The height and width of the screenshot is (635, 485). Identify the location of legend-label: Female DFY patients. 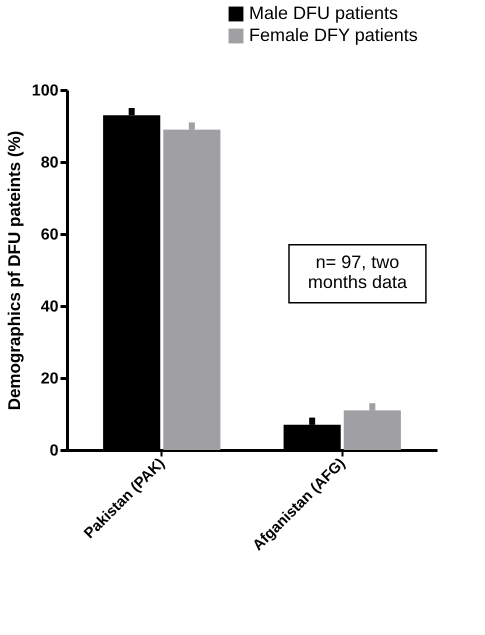
(333, 35).